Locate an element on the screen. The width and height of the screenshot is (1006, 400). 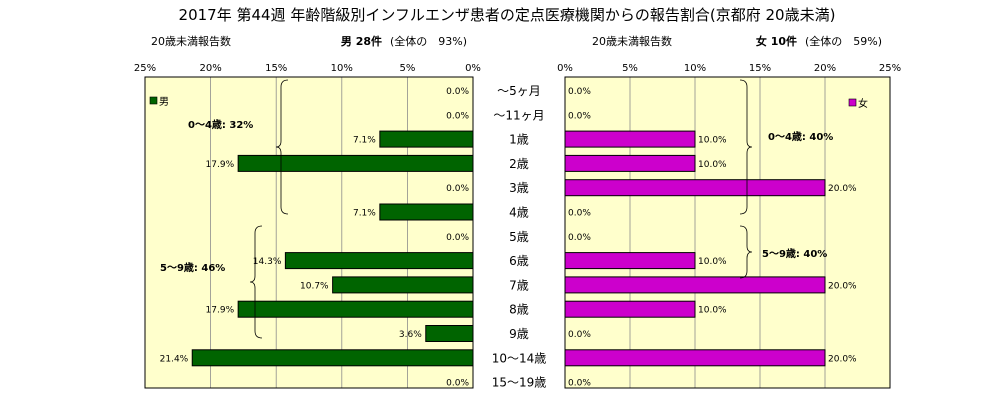
female-tick-label: 25% is located at coordinates (890, 68).